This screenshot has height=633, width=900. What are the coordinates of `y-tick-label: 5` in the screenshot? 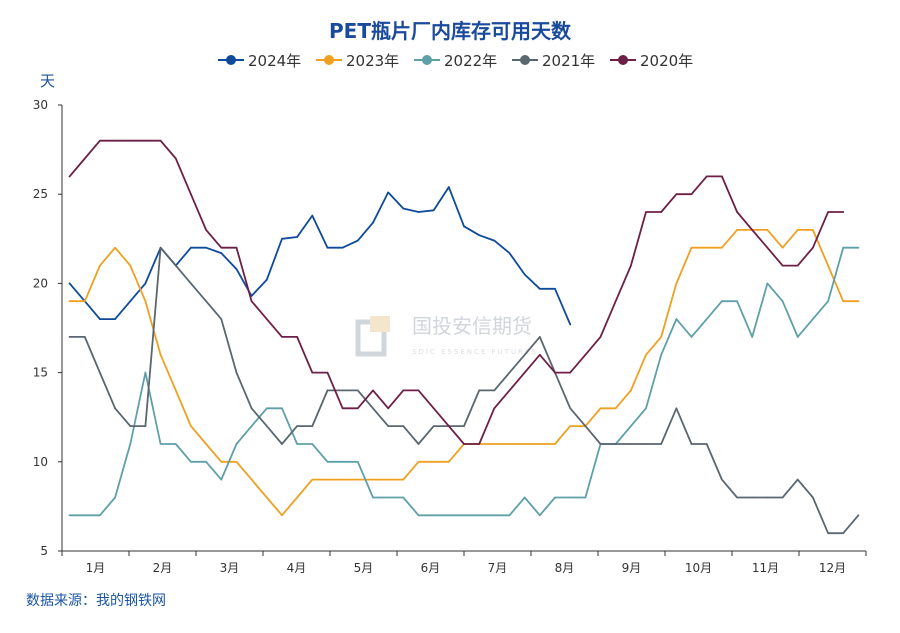 It's located at (44, 551).